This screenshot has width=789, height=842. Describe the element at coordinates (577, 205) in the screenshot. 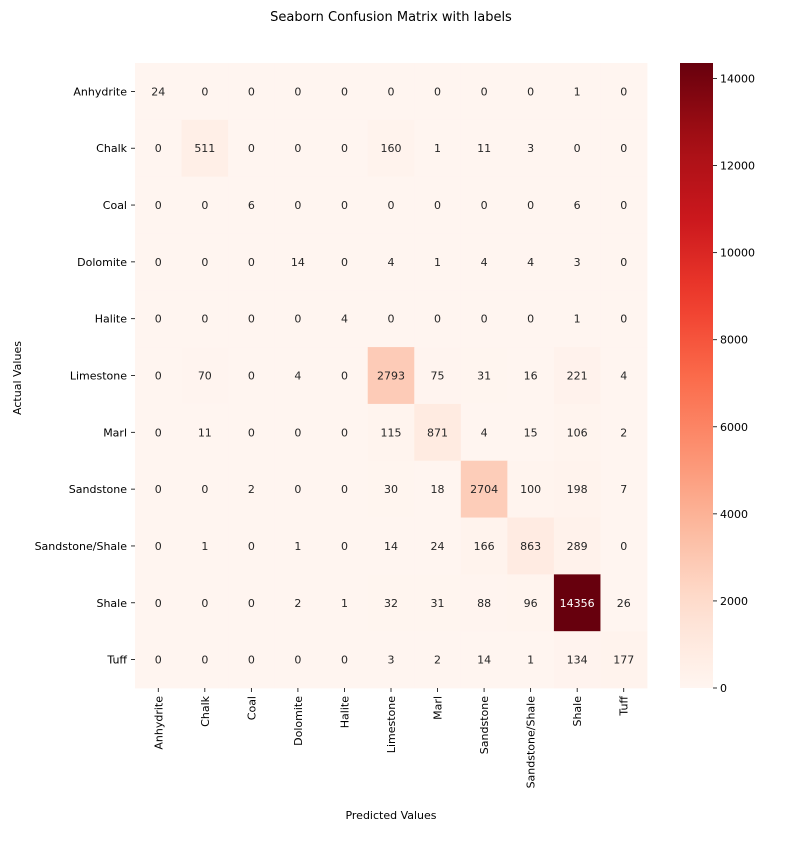

I see `cell-value: 6` at that location.